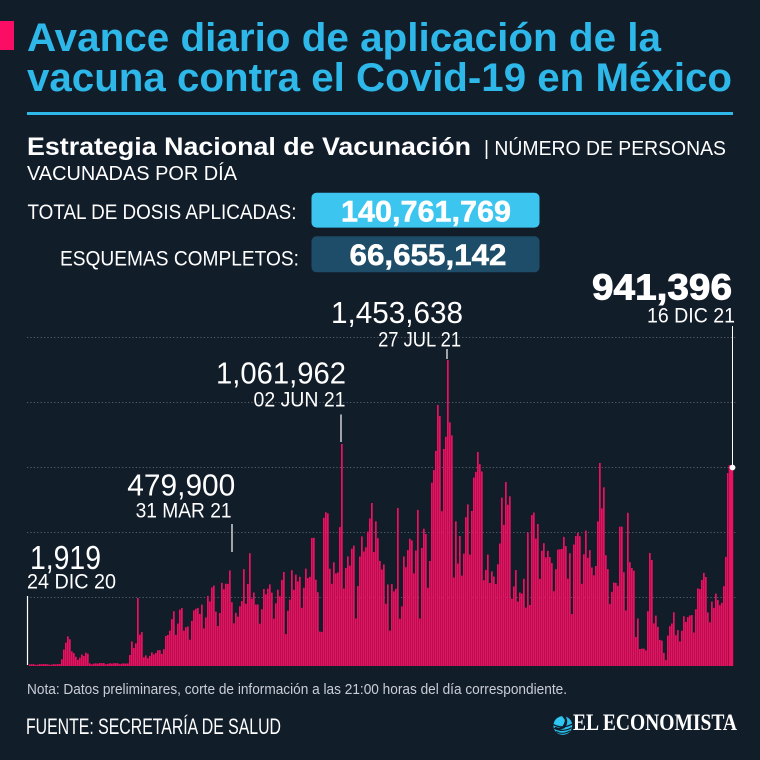 The width and height of the screenshot is (760, 760). I want to click on svg-text:Estrategia Nacional de Vacunac: Estrategia Nacional de Vacunación, so click(249, 147).